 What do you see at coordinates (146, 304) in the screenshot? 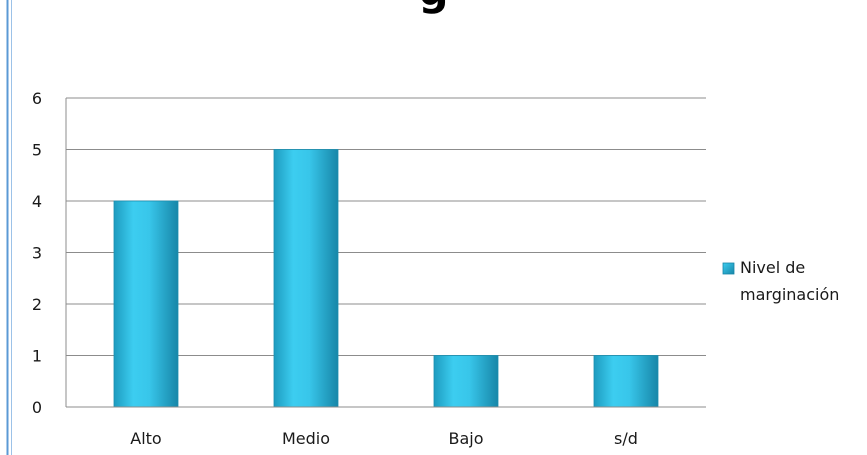
I see `bar-alto` at bounding box center [146, 304].